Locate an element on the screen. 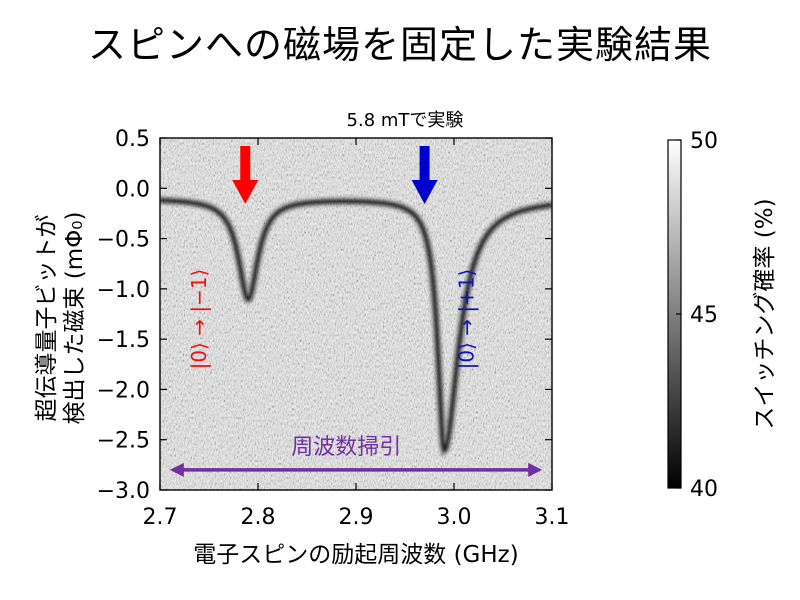  y-tick-label: −0.5 is located at coordinates (123, 240).